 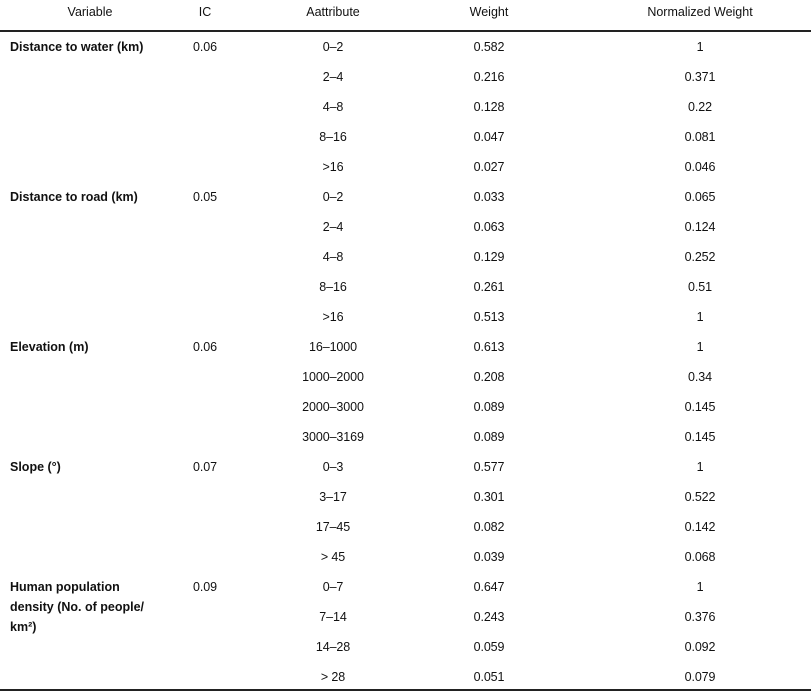 I want to click on normalized-weight-cell: 0.22, so click(x=700, y=107).